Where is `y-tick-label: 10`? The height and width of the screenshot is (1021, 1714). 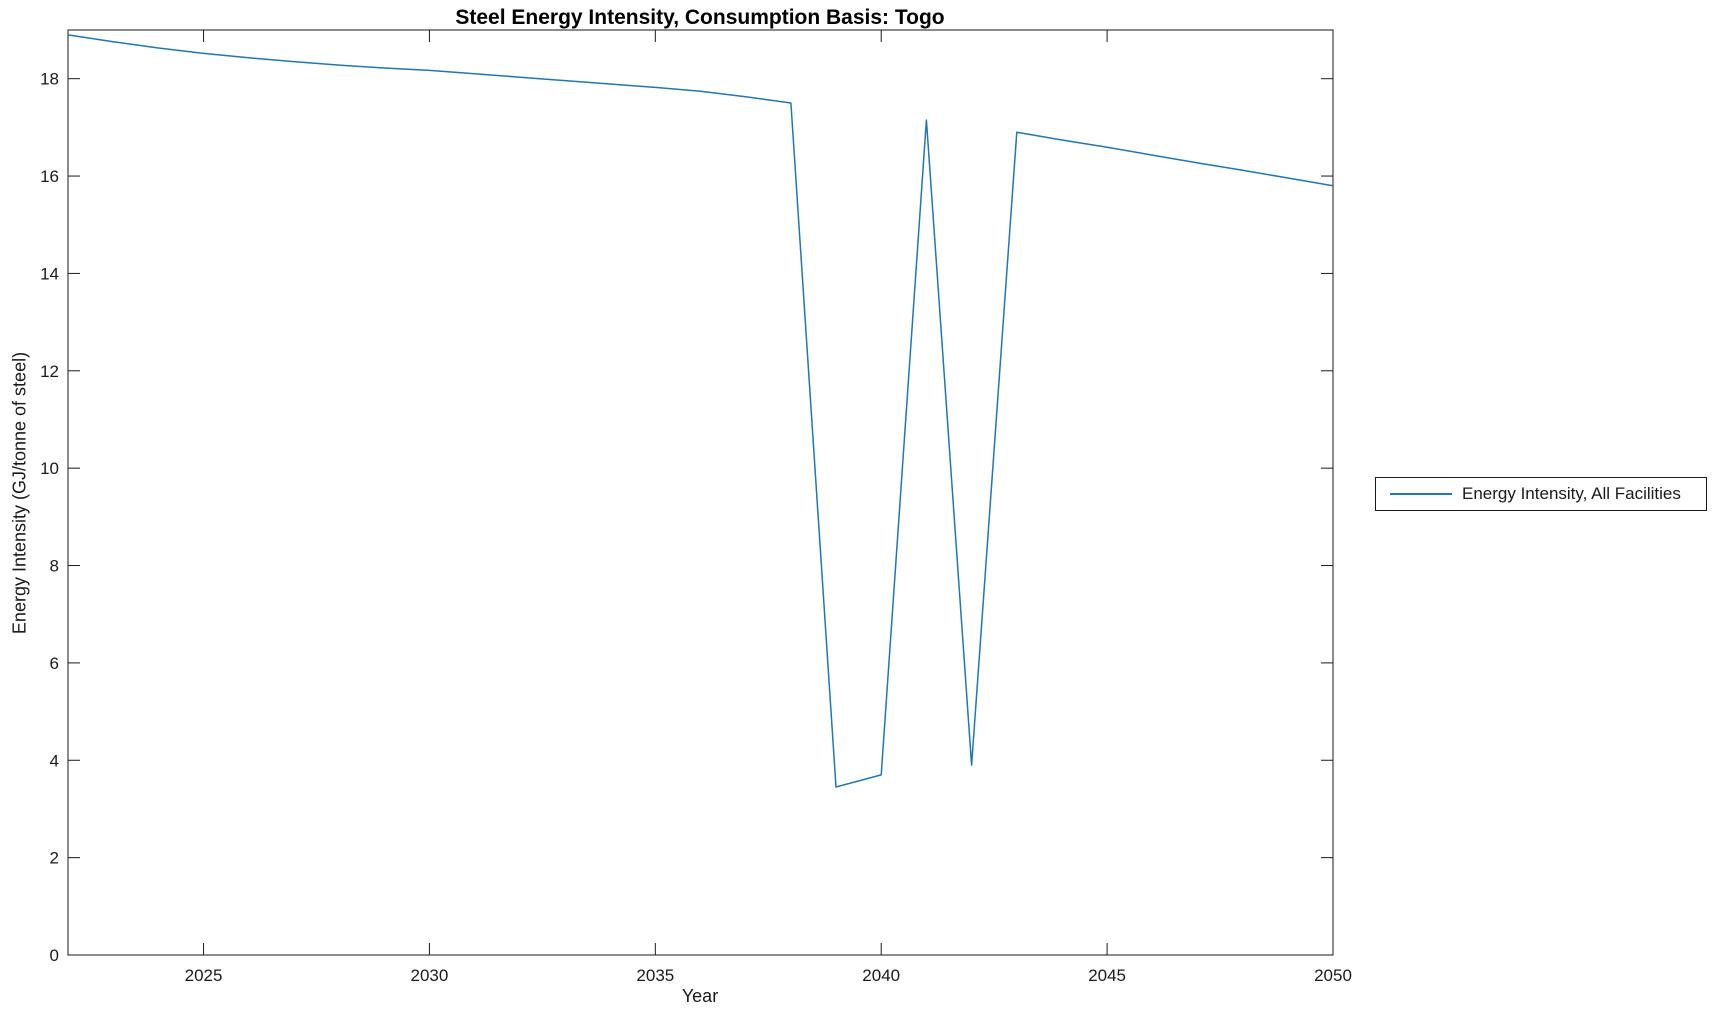 y-tick-label: 10 is located at coordinates (49, 468).